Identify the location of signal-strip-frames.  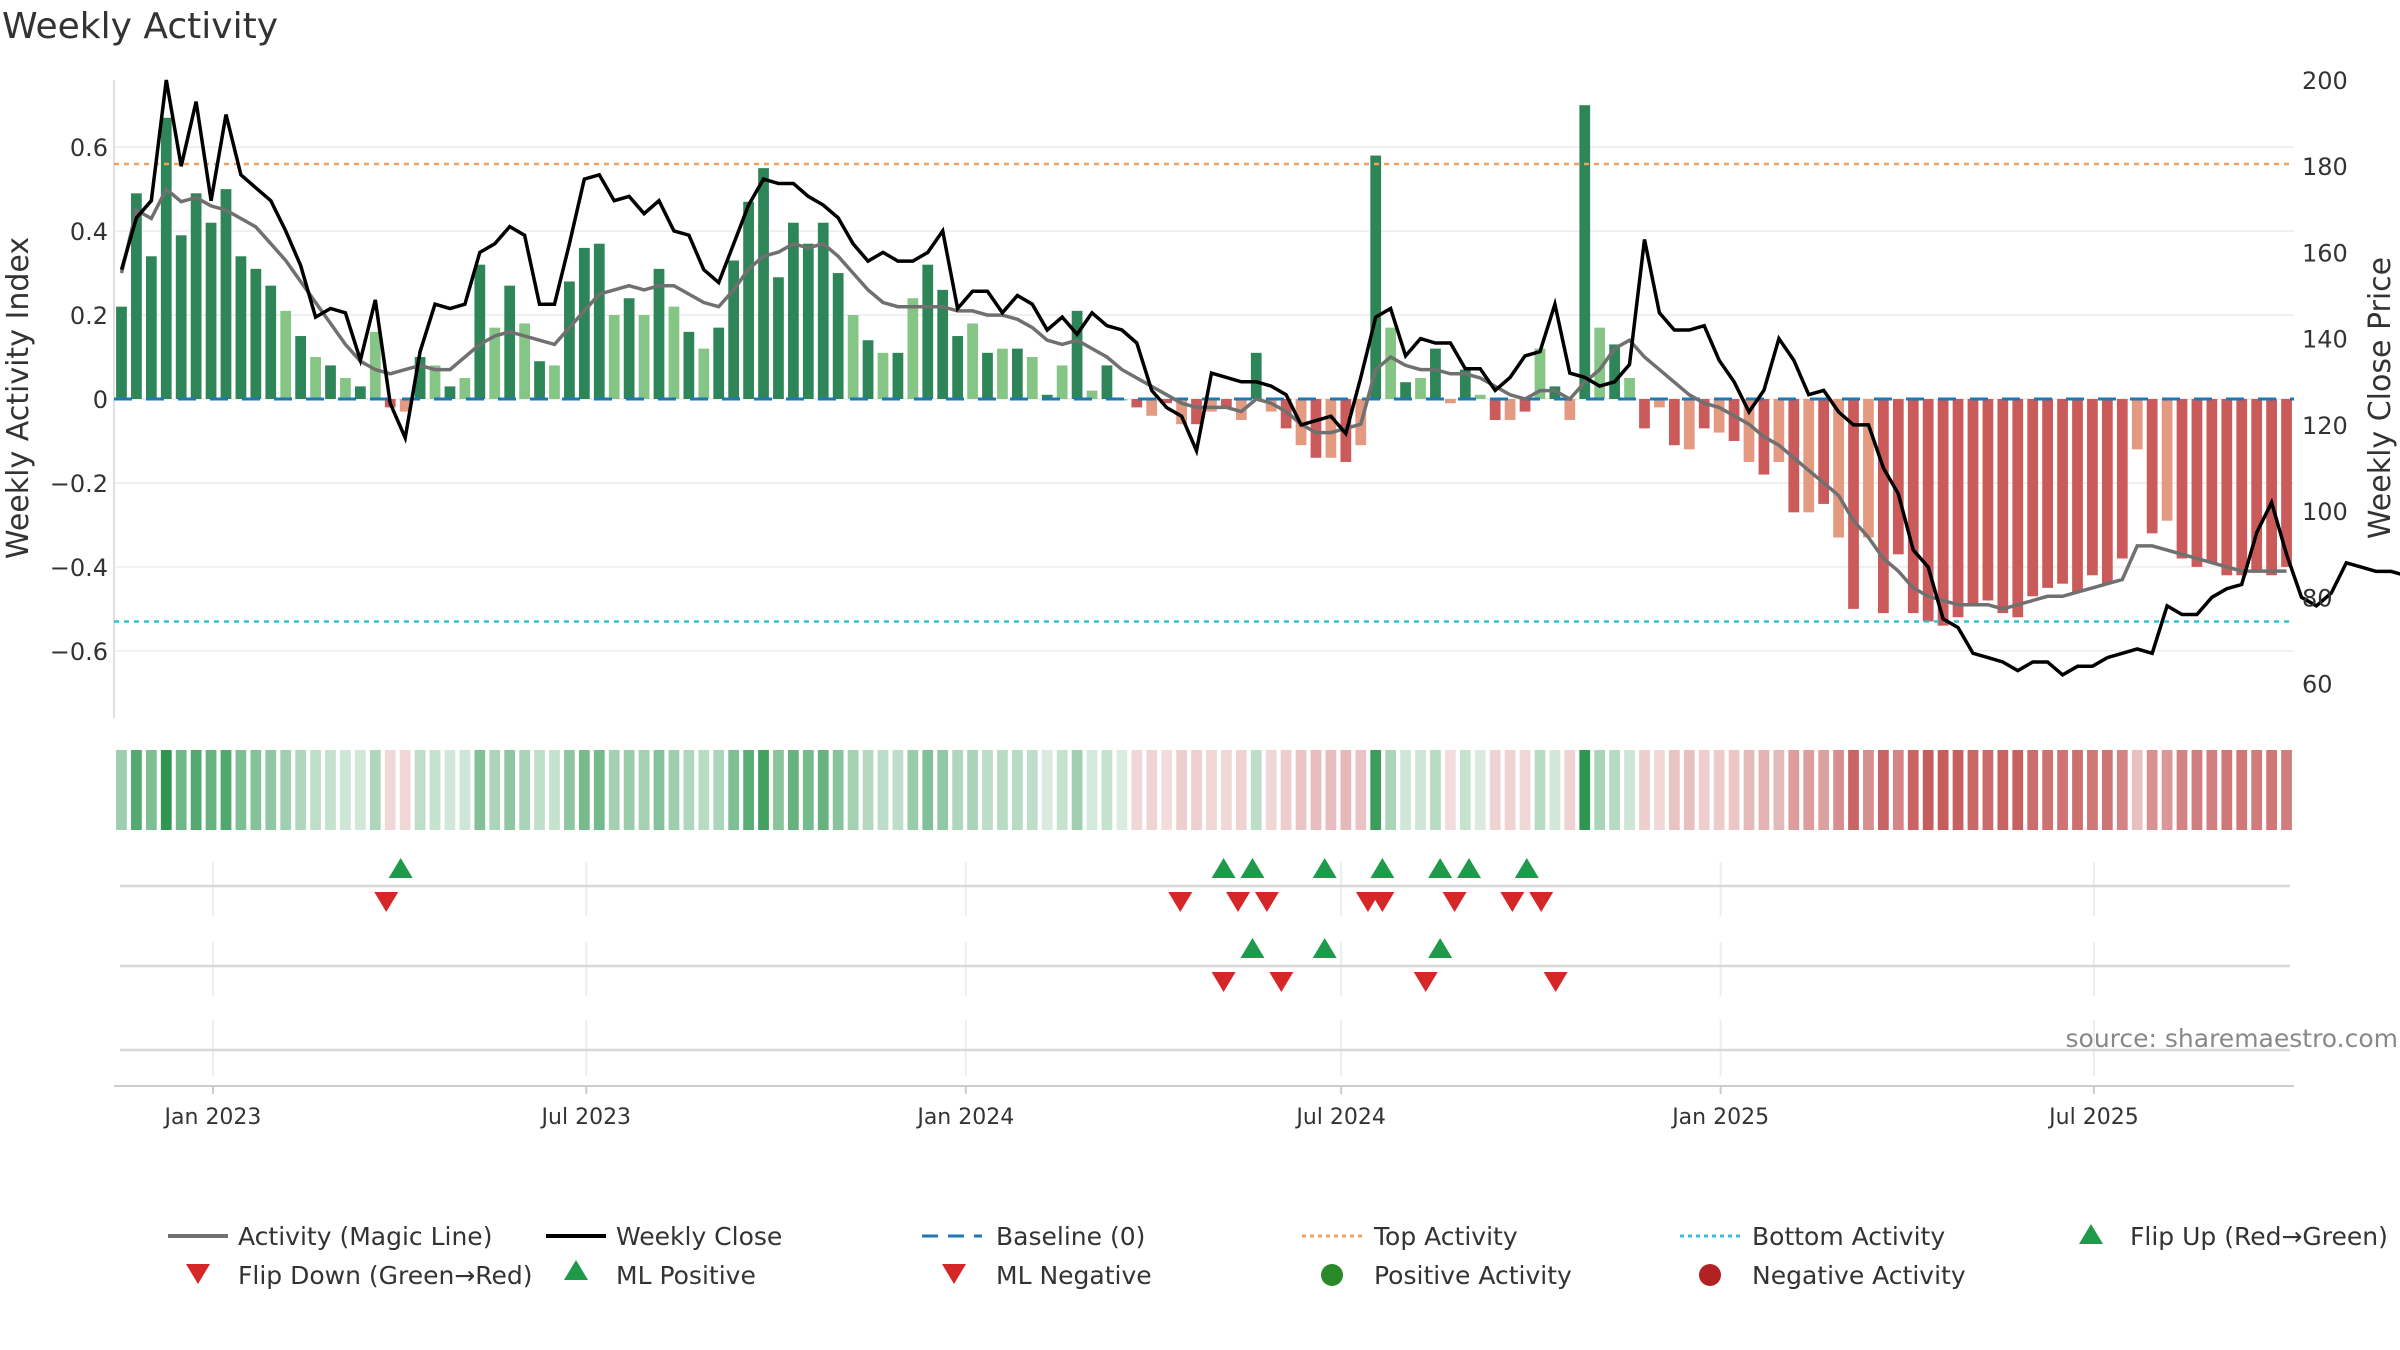
(1205, 969).